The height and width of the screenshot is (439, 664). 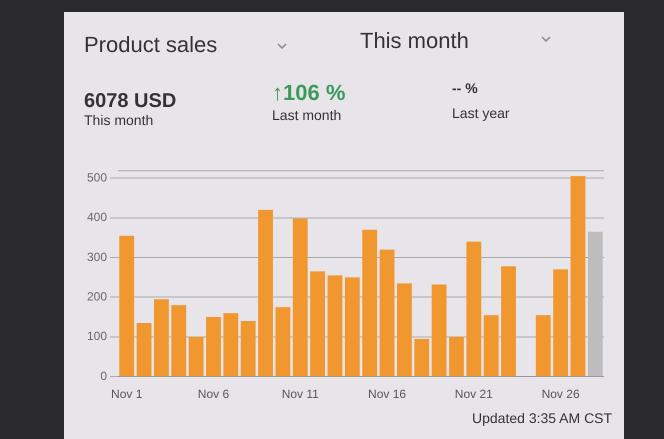 What do you see at coordinates (151, 45) in the screenshot?
I see `chart-title: Product sales` at bounding box center [151, 45].